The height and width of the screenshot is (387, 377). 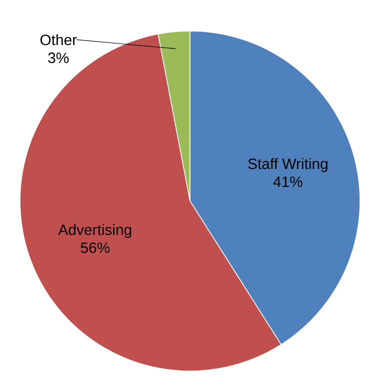 What do you see at coordinates (95, 247) in the screenshot?
I see `data-label: 56%` at bounding box center [95, 247].